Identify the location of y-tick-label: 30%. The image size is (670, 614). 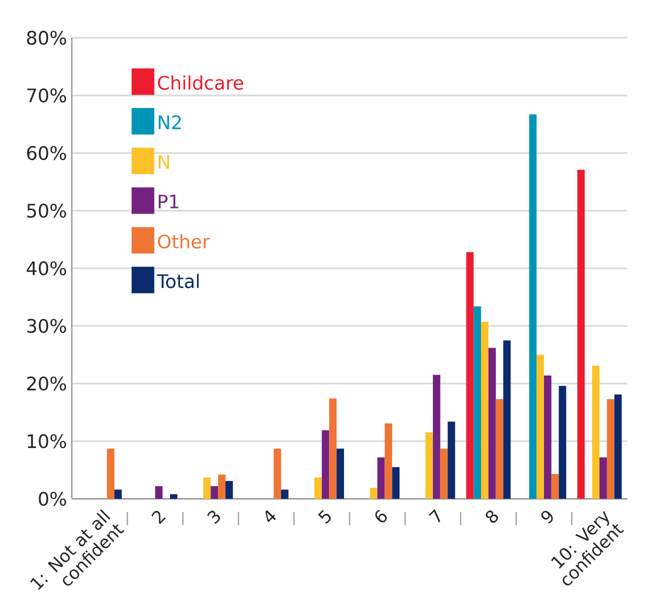
(46, 325).